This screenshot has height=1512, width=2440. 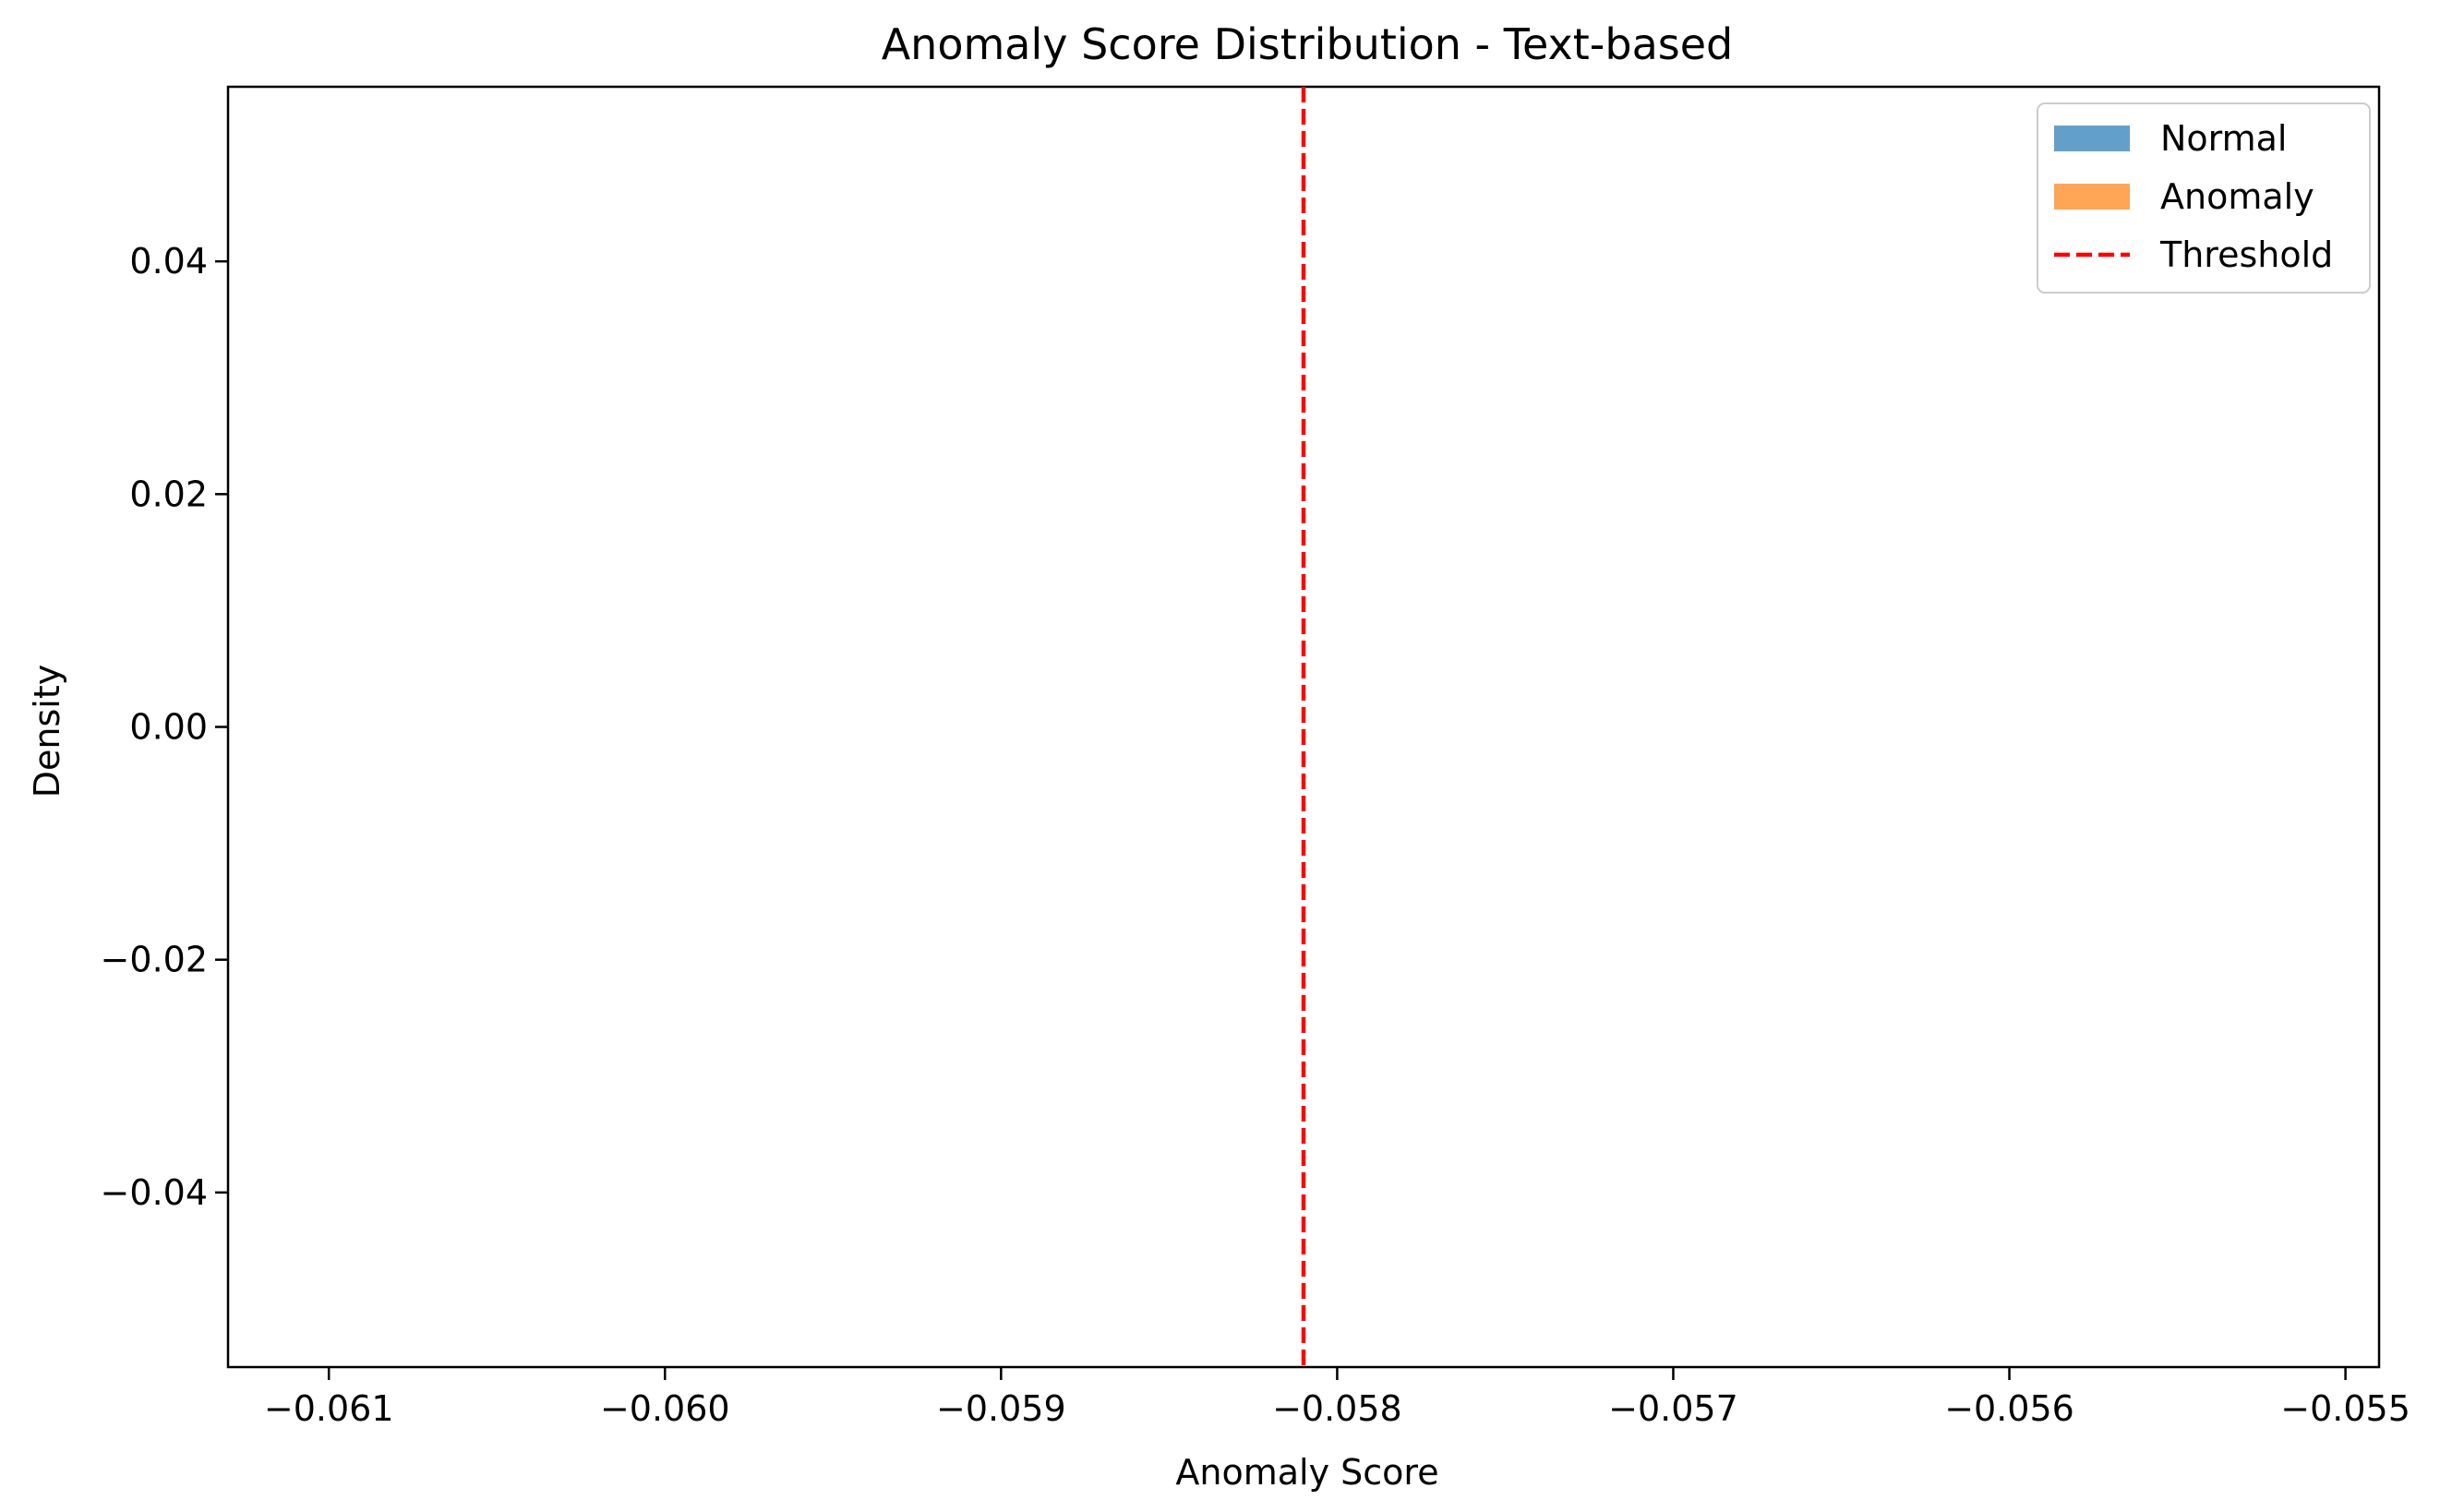 I want to click on y-tick-label: 0.02, so click(x=168, y=494).